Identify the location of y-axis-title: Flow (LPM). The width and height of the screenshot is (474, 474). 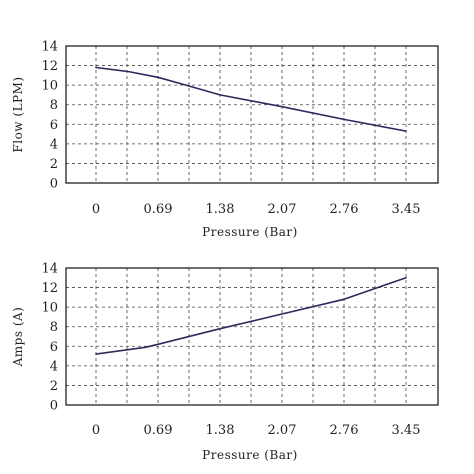
(18, 114).